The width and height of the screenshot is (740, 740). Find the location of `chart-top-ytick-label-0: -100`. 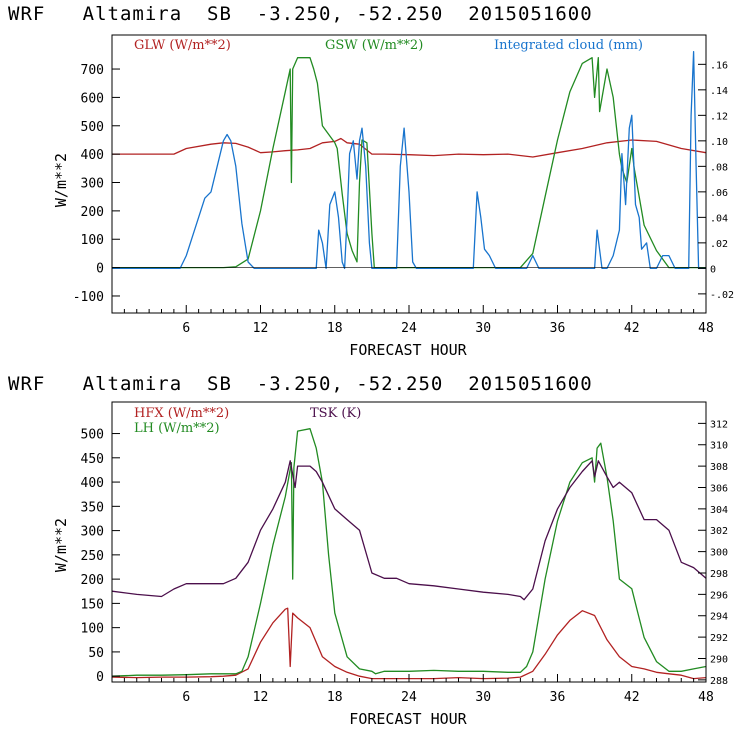

chart-top-ytick-label-0: -100 is located at coordinates (88, 297).